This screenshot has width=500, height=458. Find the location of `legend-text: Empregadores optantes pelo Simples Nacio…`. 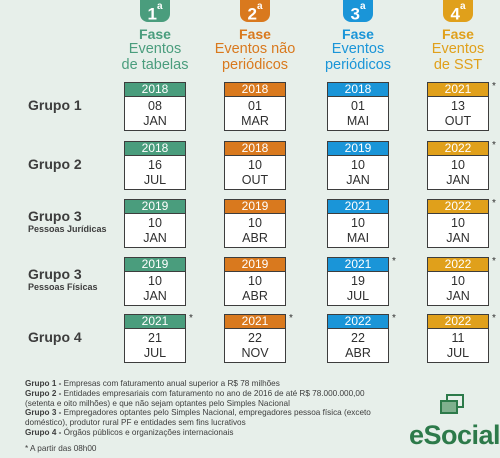

legend-text: Empregadores optantes pelo Simples Nacio… is located at coordinates (198, 418).